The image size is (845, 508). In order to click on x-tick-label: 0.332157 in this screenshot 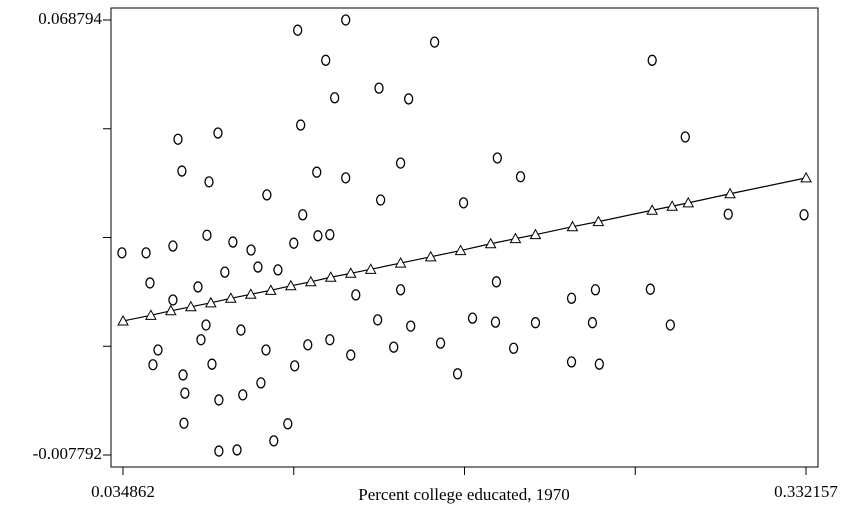, I will do `click(806, 491)`.